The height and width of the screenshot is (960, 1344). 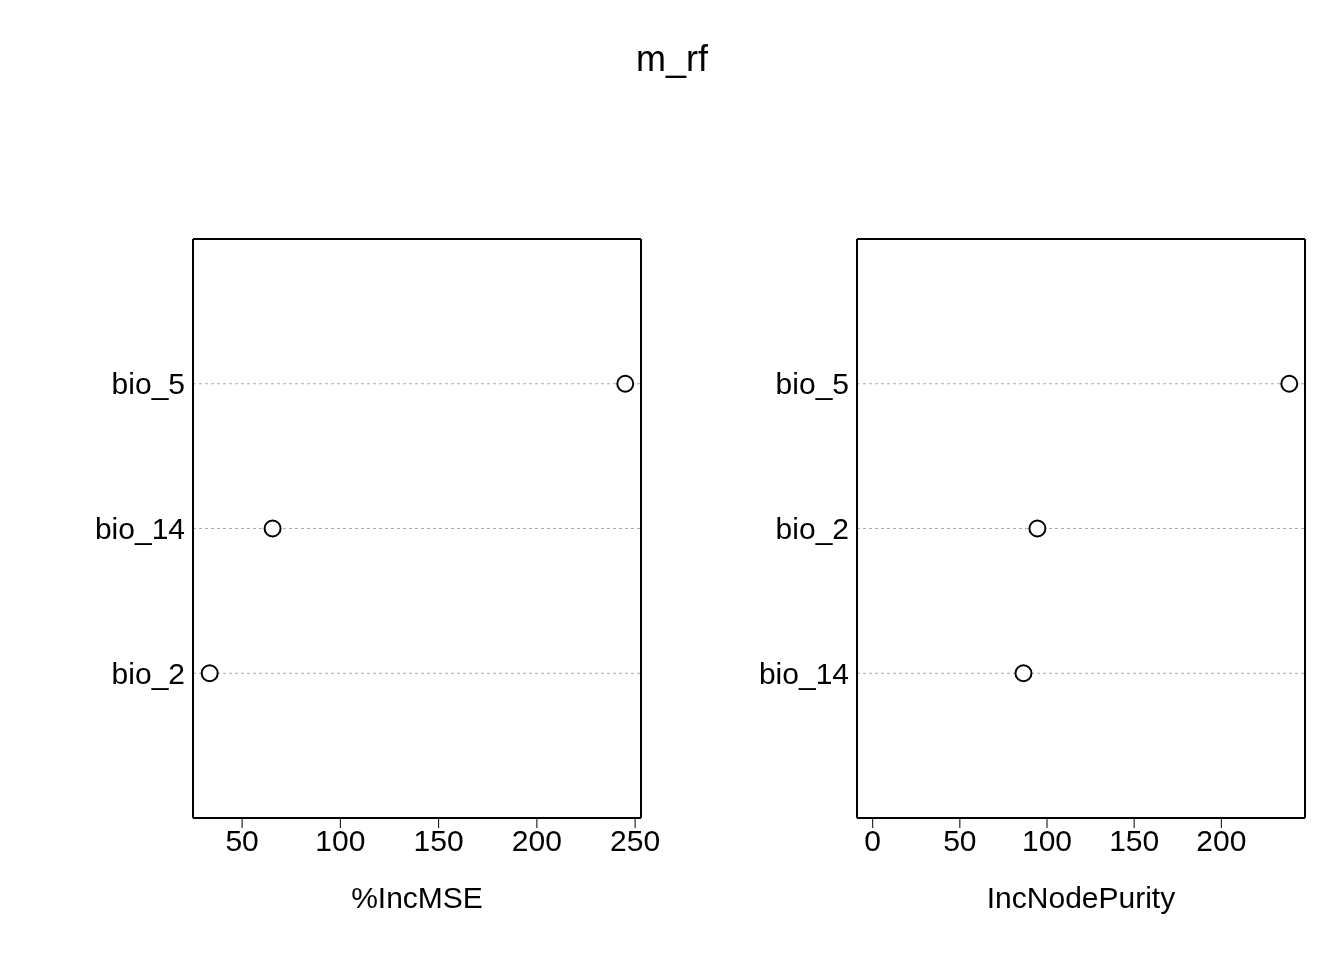 I want to click on x-axis-title: IncNodePurity, so click(x=1081, y=897).